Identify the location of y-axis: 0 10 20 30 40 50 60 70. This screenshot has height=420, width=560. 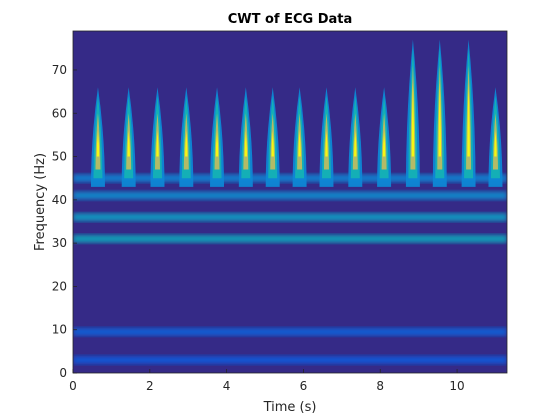
(64, 221).